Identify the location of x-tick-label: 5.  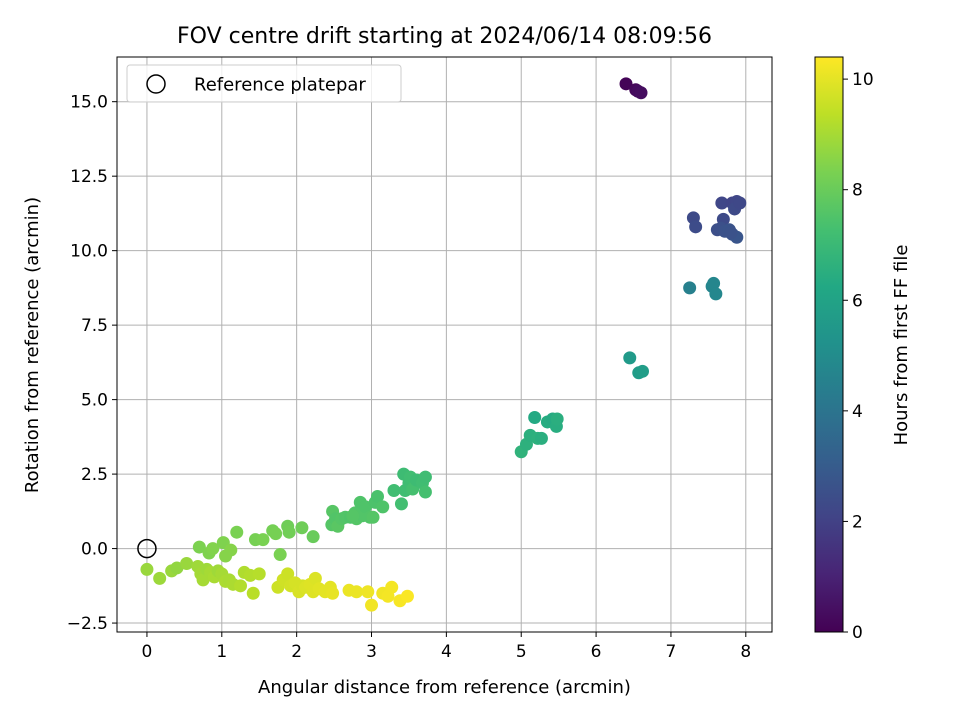
(521, 652).